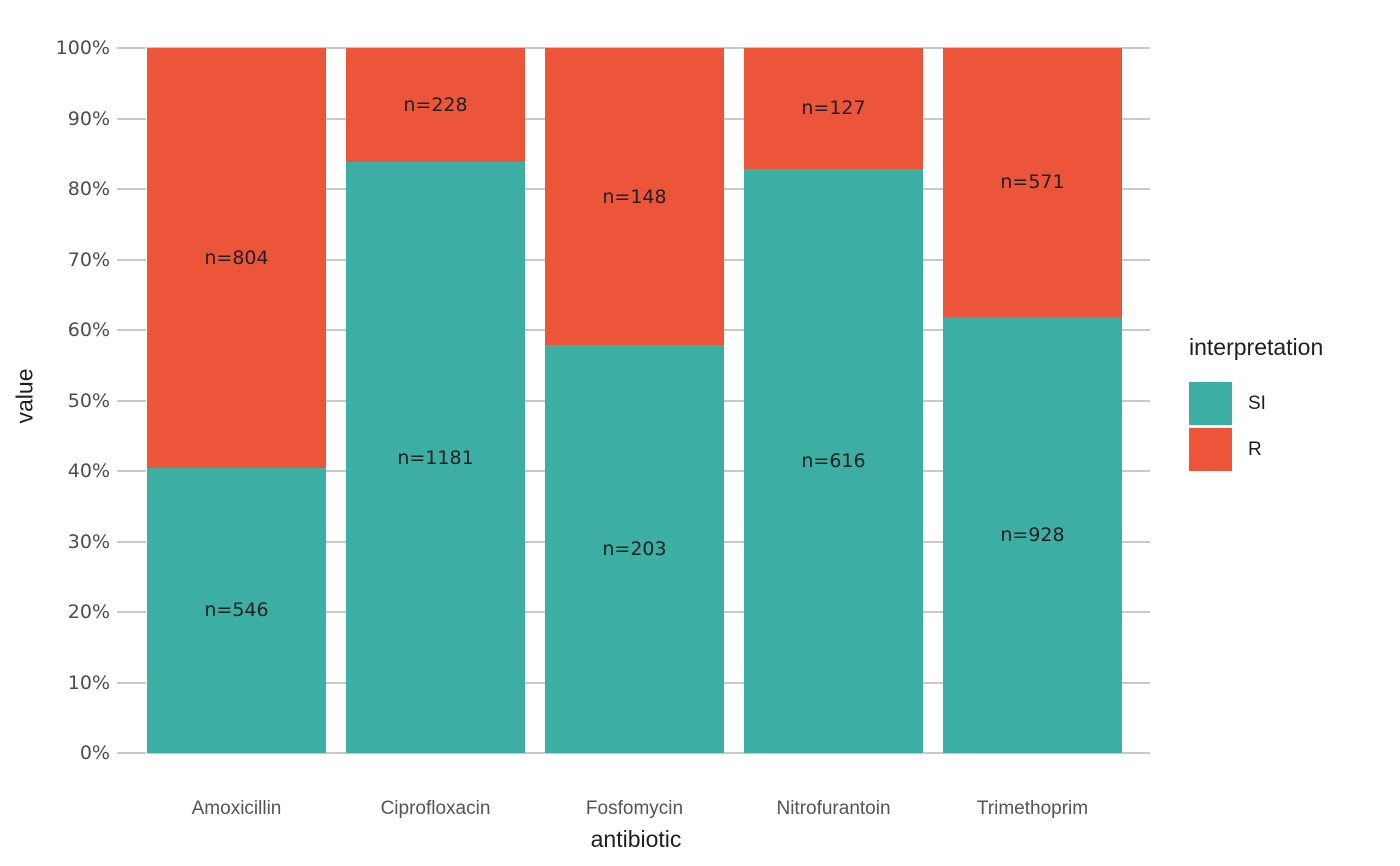 The image size is (1400, 866). I want to click on y-axis-tick-label: 60%, so click(88, 330).